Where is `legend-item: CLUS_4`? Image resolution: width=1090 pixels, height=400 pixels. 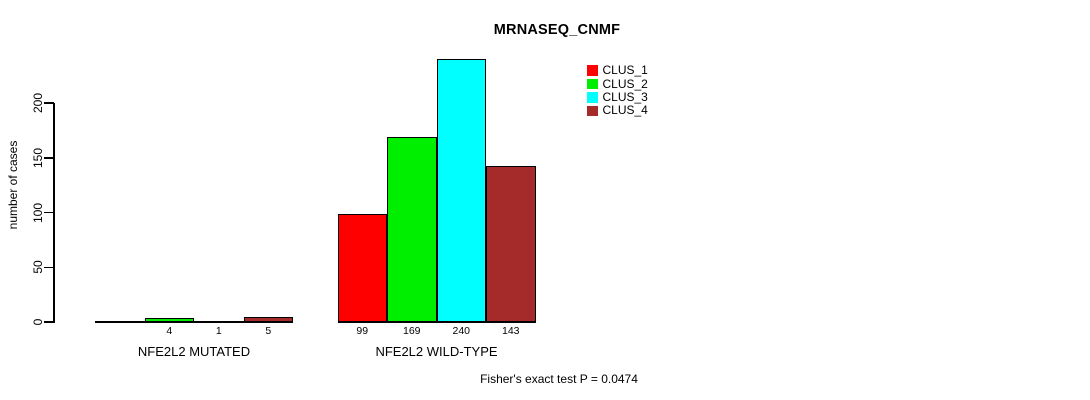
legend-item: CLUS_4 is located at coordinates (617, 110).